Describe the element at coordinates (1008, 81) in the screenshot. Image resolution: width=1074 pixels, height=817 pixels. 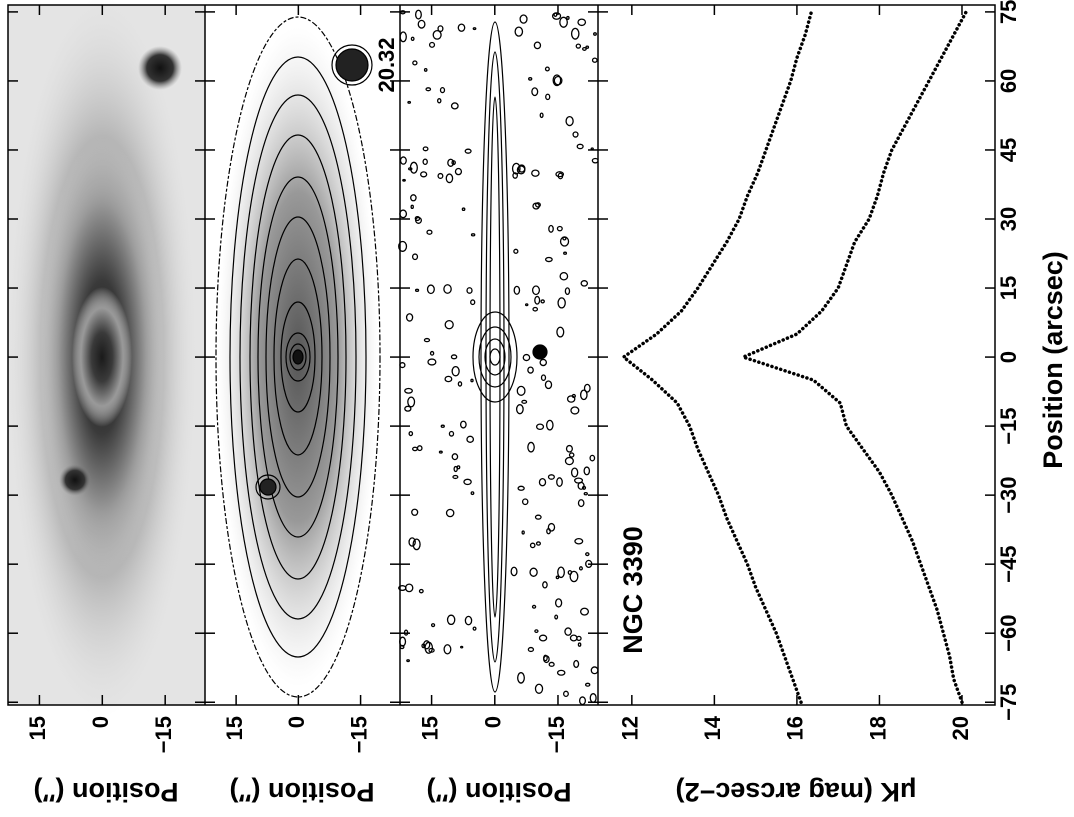
I see `x-tick-label: 60` at that location.